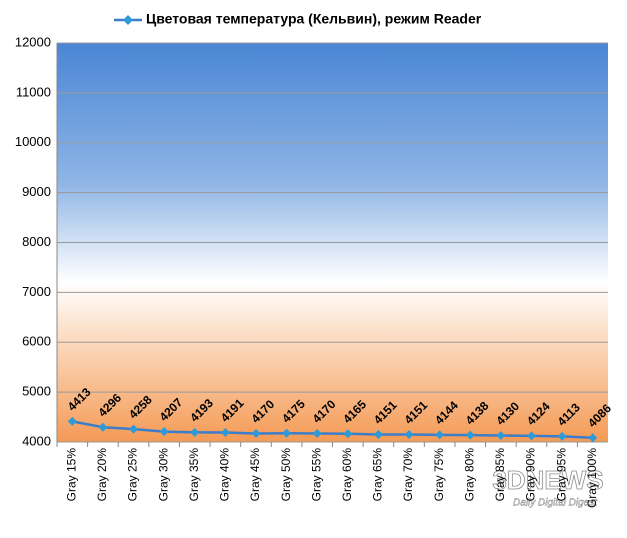  Describe the element at coordinates (255, 475) in the screenshot. I see `x-tick-label: Gray 45%` at that location.